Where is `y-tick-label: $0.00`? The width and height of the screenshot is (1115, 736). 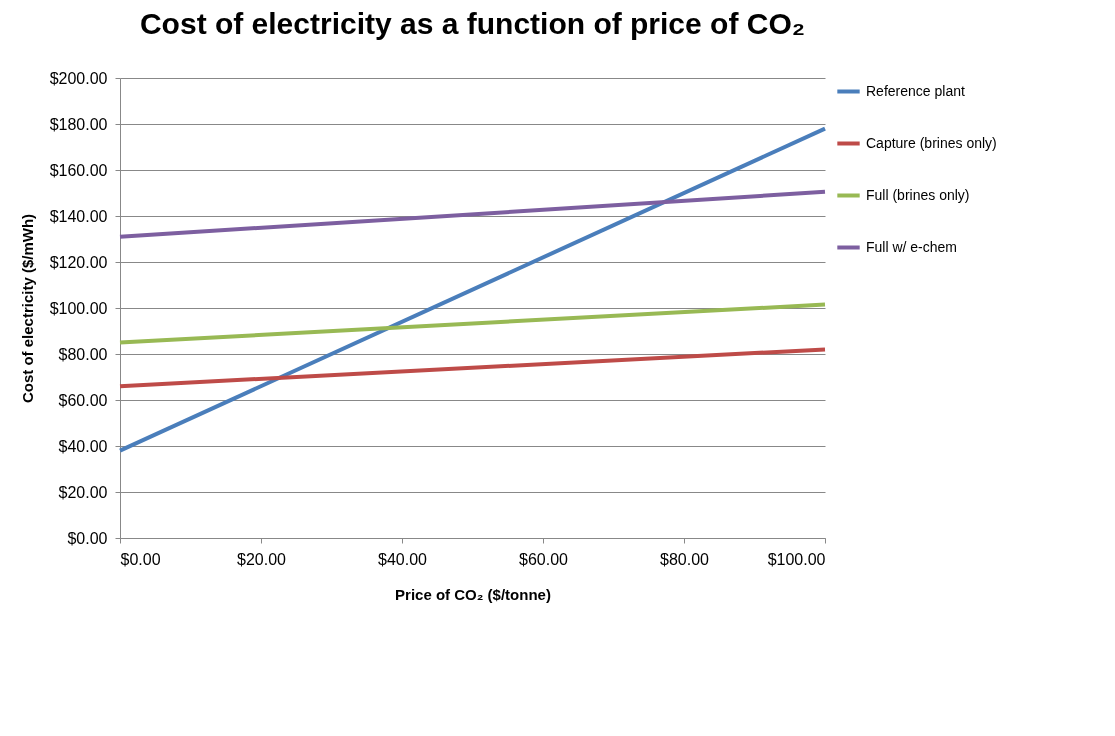 y-tick-label: $0.00 is located at coordinates (87, 538).